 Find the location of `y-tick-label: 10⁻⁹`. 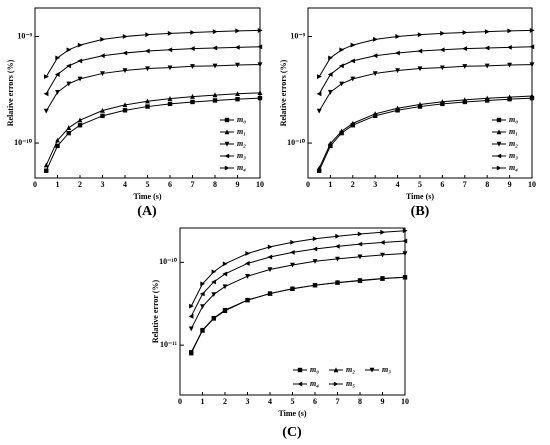

y-tick-label: 10⁻⁹ is located at coordinates (24, 35).